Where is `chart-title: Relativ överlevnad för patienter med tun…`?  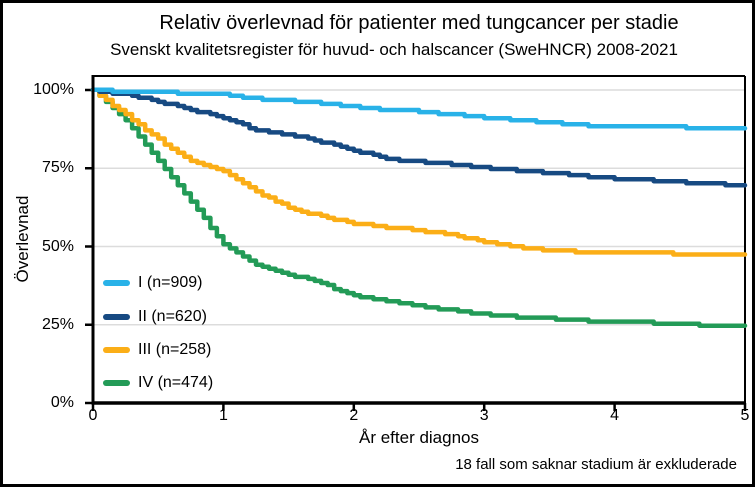
chart-title: Relativ överlevnad för patienter med tun… is located at coordinates (419, 23).